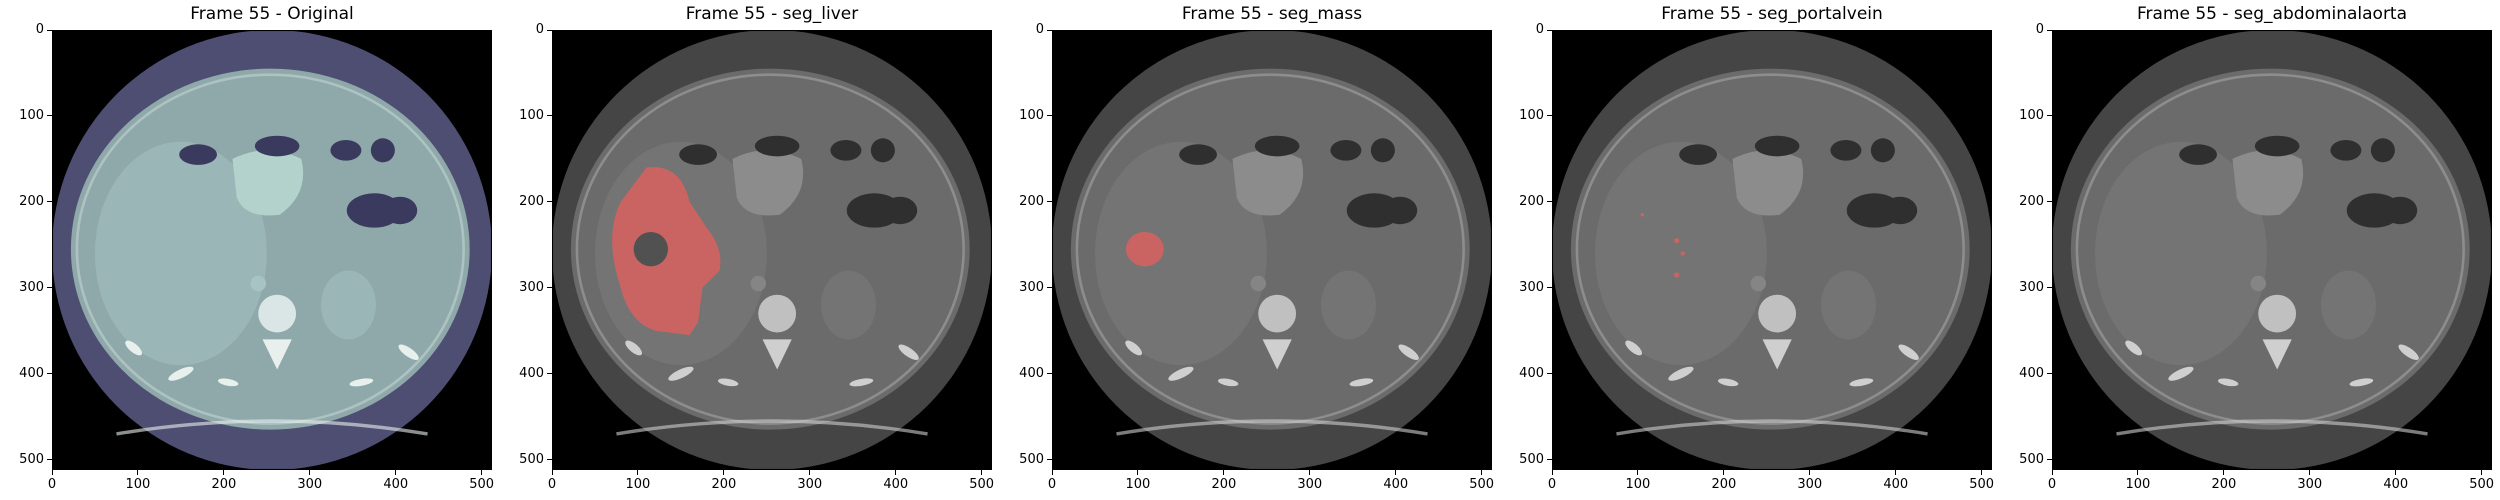 The height and width of the screenshot is (500, 2500). I want to click on x-tick-label: 300, so click(310, 484).